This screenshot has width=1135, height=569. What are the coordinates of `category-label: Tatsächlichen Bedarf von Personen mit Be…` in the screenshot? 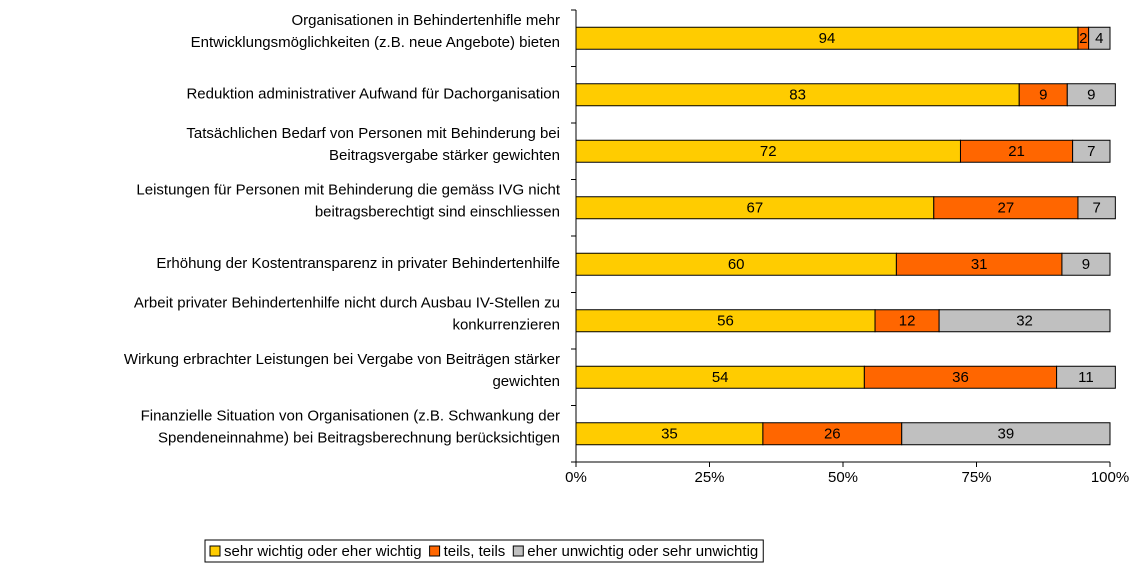 It's located at (373, 133).